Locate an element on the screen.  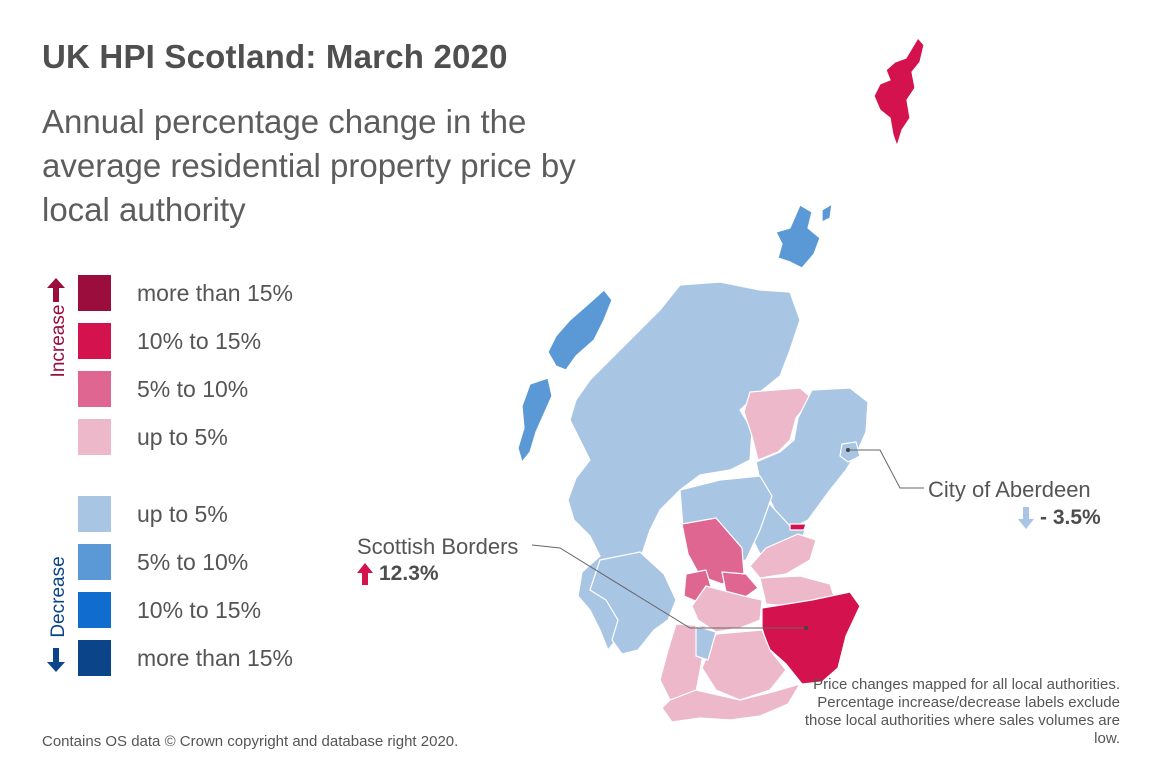
borders-value-text: 12.3% is located at coordinates (409, 573).